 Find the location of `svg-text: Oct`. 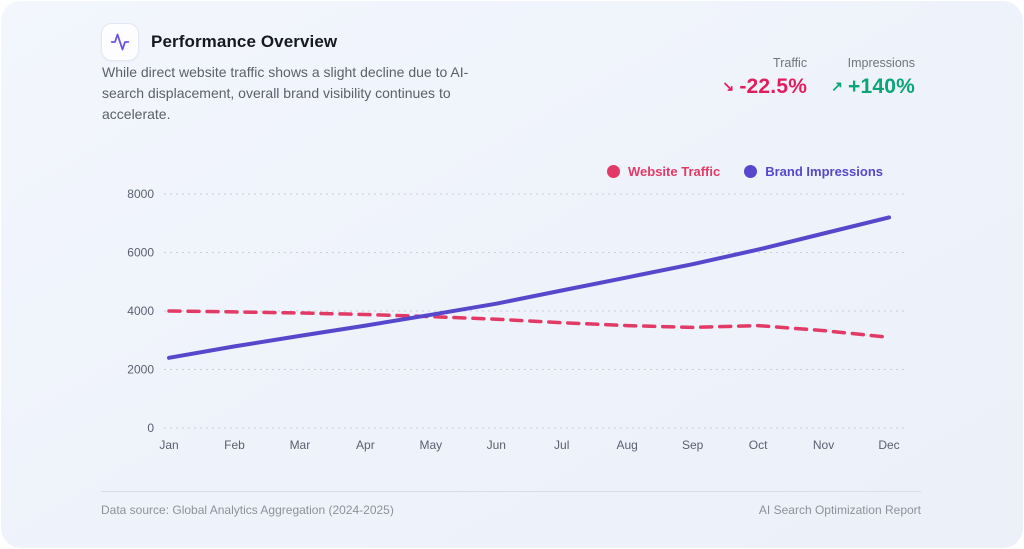

svg-text: Oct is located at coordinates (758, 445).